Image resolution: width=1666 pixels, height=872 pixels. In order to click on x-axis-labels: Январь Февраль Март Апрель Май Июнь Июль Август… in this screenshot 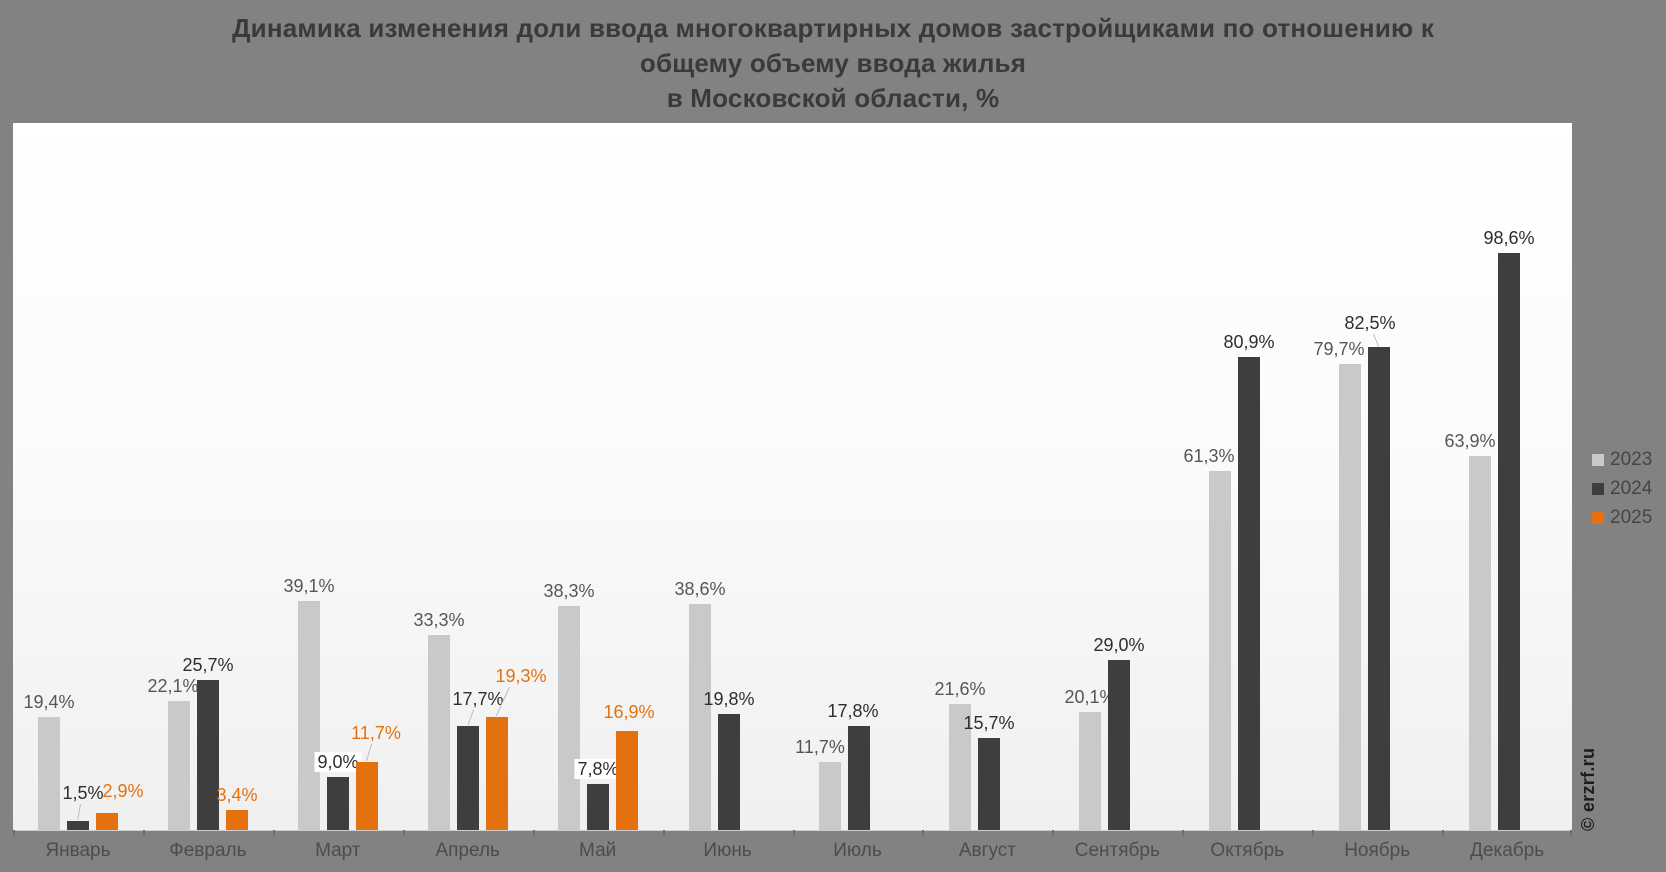, I will do `click(792, 852)`.